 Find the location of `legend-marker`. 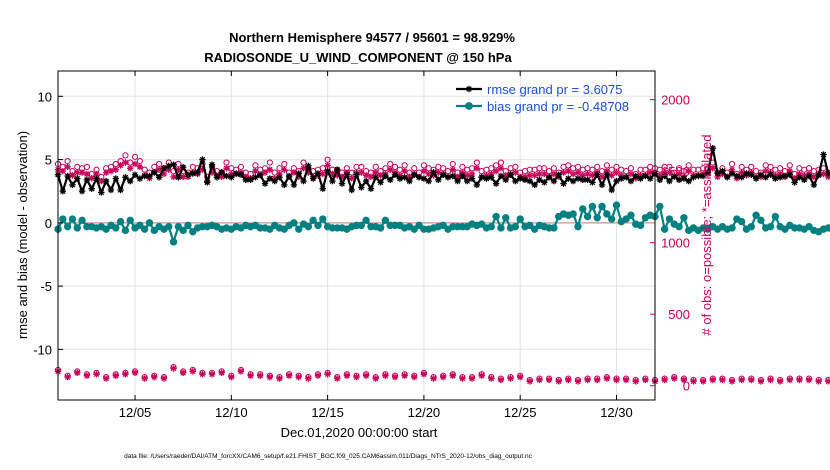

legend-marker is located at coordinates (469, 89).